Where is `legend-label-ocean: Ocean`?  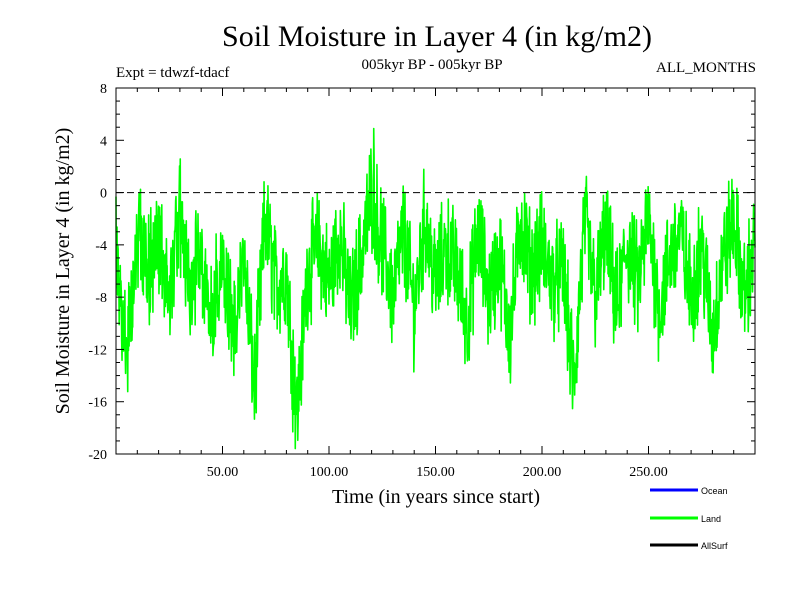
legend-label-ocean: Ocean is located at coordinates (714, 491).